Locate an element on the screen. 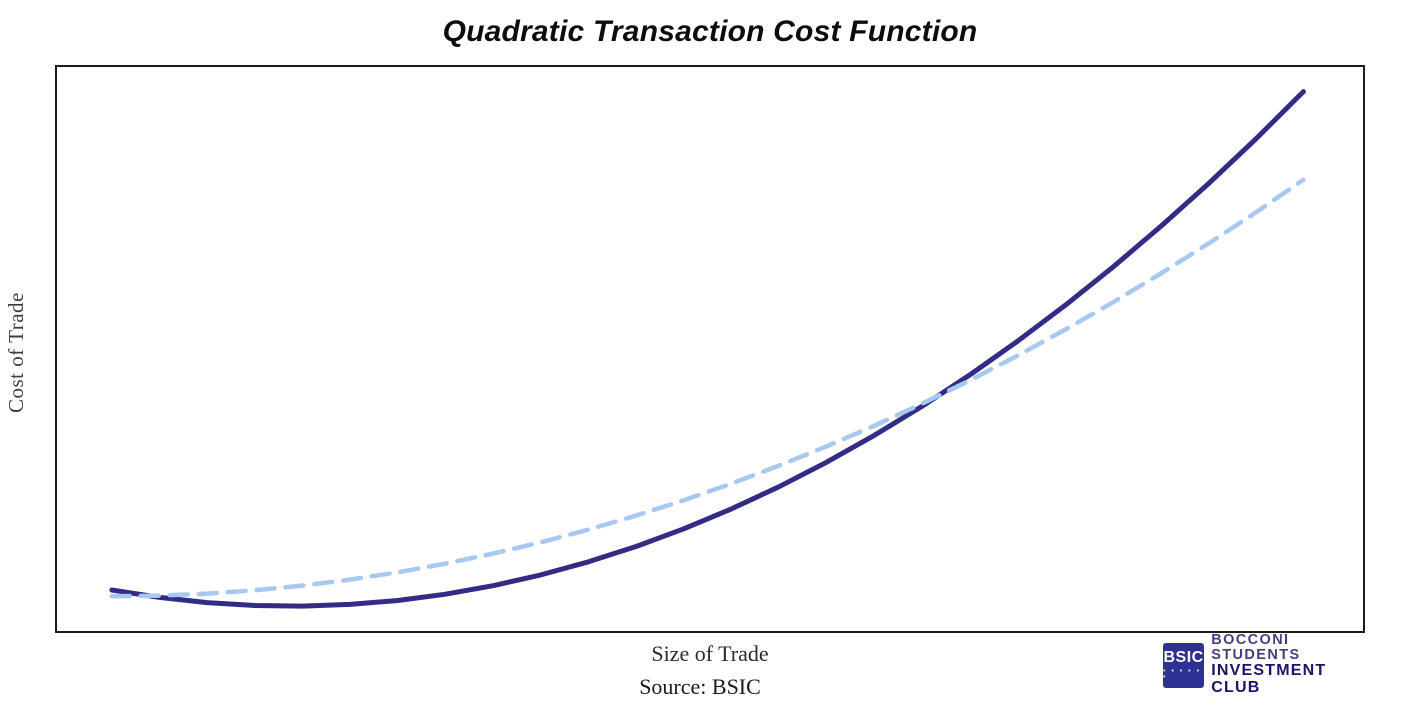 The width and height of the screenshot is (1422, 714). bsic-badge-text: BSIC is located at coordinates (1183, 657).